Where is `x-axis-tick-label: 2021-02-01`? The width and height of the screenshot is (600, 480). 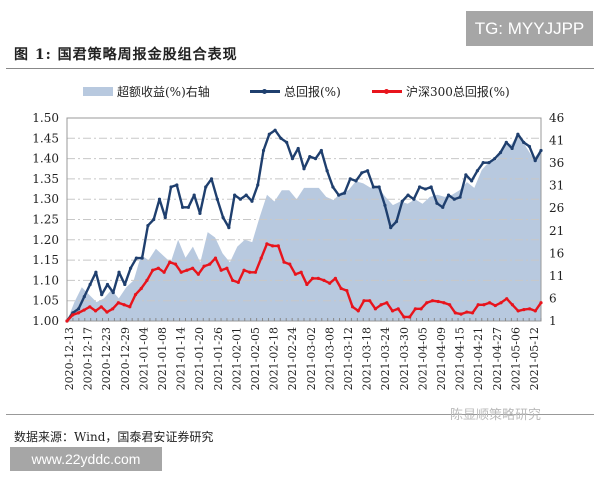
x-axis-tick-label: 2021-02-01 is located at coordinates (236, 358).